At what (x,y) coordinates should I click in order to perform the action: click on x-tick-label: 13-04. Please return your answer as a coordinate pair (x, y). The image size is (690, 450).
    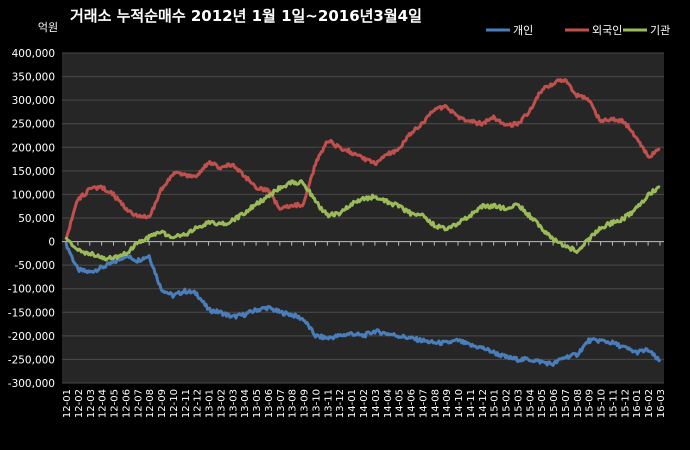
    Looking at the image, I should click on (245, 403).